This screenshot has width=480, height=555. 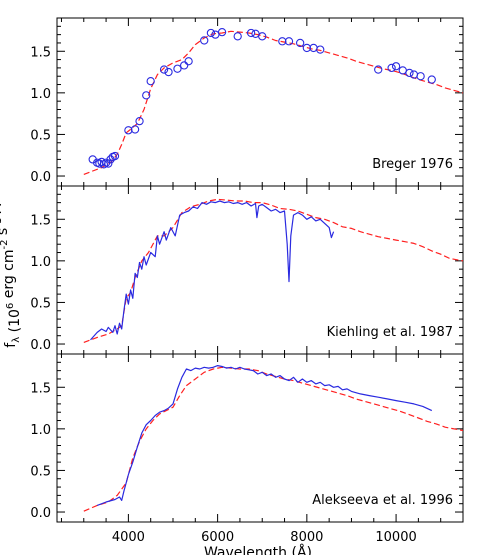 What do you see at coordinates (212, 270) in the screenshot?
I see `observed-spectrum` at bounding box center [212, 270].